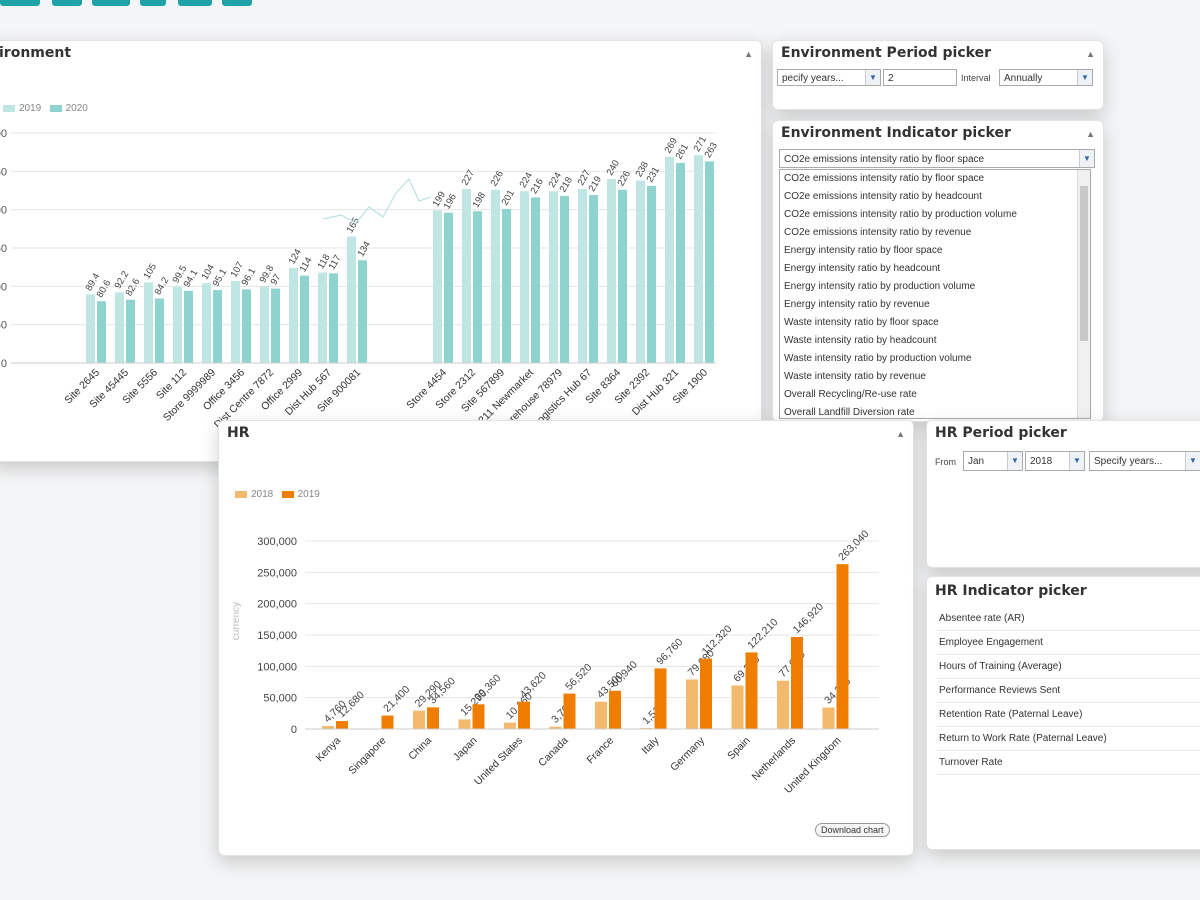 The width and height of the screenshot is (1200, 900). Describe the element at coordinates (277, 636) in the screenshot. I see `y-tick-label: 150,000` at that location.